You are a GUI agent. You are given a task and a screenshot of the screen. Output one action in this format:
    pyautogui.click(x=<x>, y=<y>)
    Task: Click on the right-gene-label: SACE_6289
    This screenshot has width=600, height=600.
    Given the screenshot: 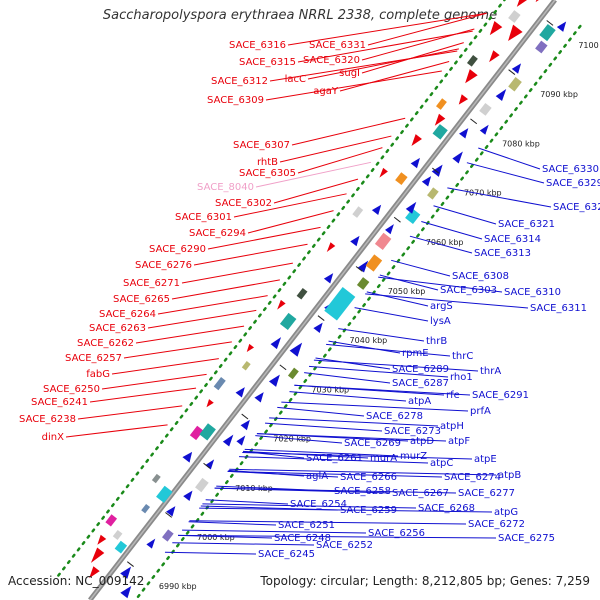 What is the action you would take?
    pyautogui.click(x=420, y=369)
    